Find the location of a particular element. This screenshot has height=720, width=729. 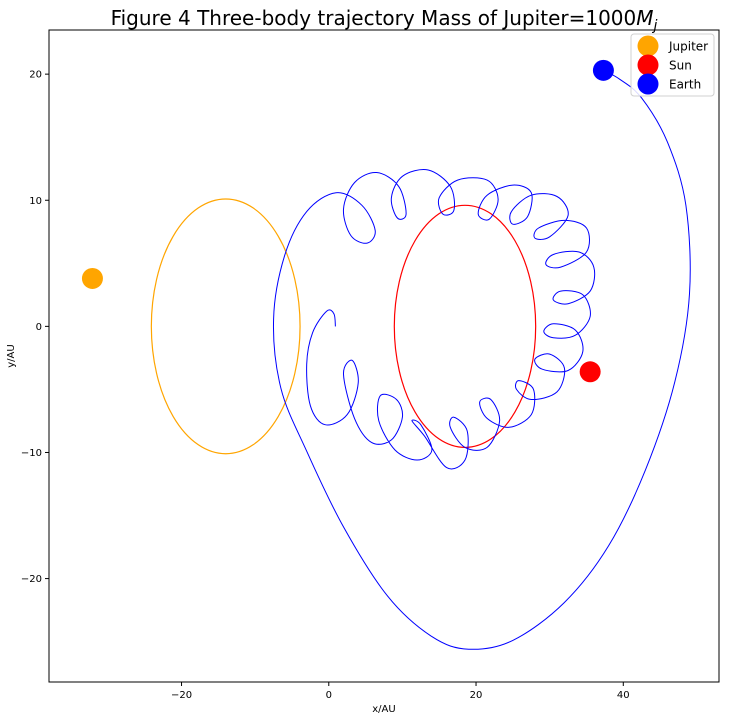

sun-marker is located at coordinates (590, 372).